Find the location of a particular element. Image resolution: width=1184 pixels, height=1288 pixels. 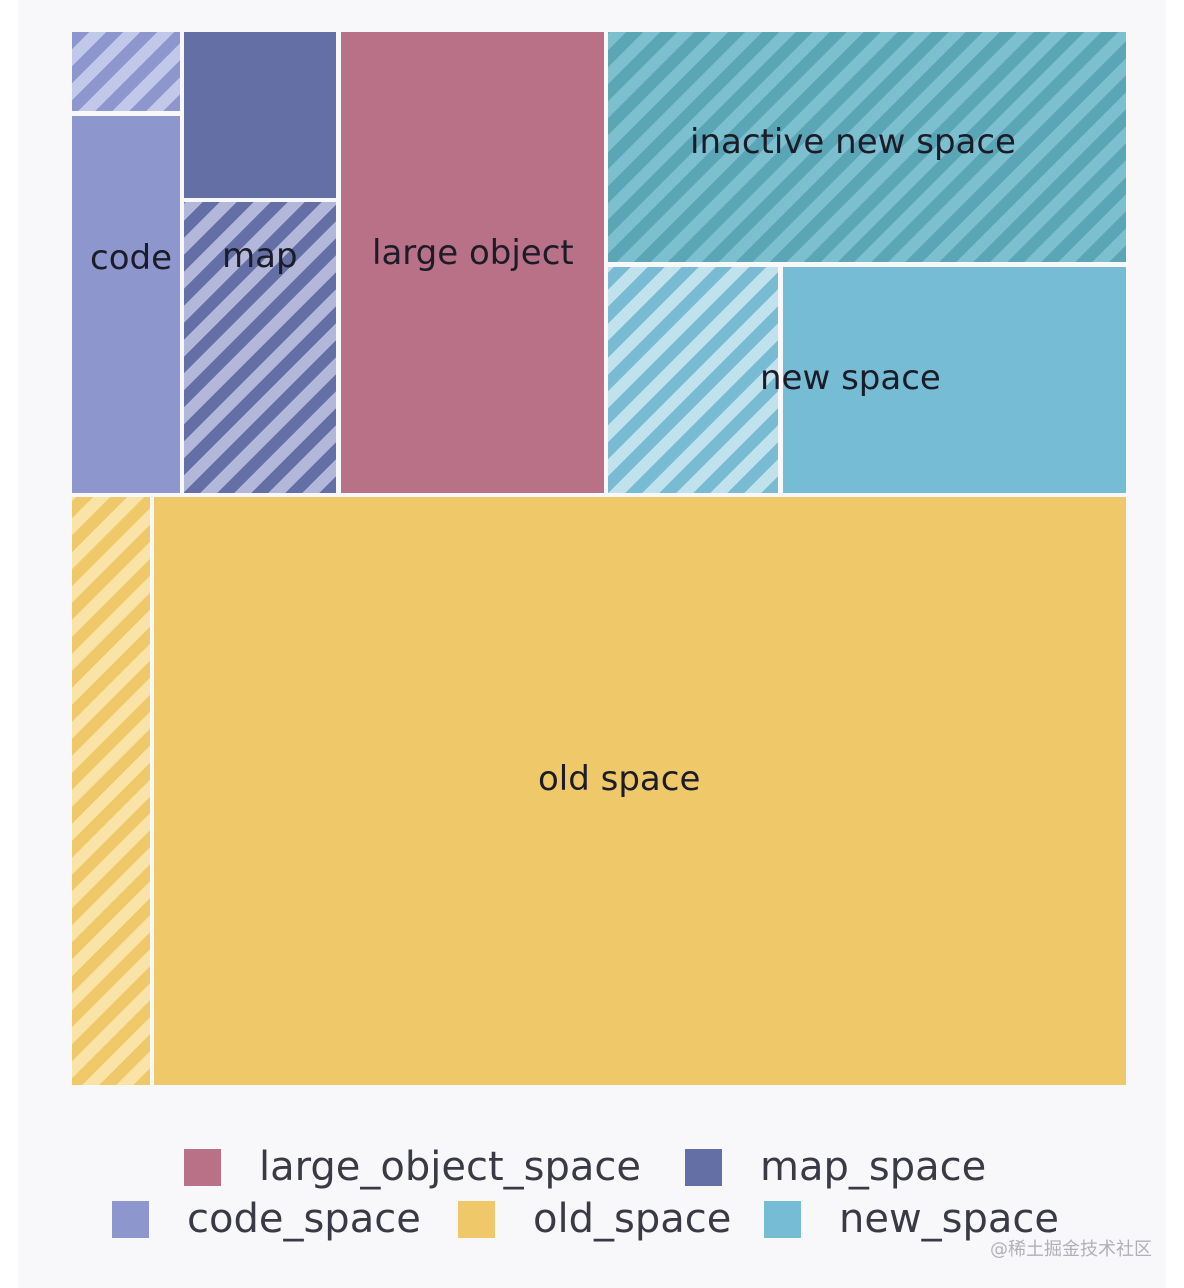

code-space-reserved-block is located at coordinates (126, 71).